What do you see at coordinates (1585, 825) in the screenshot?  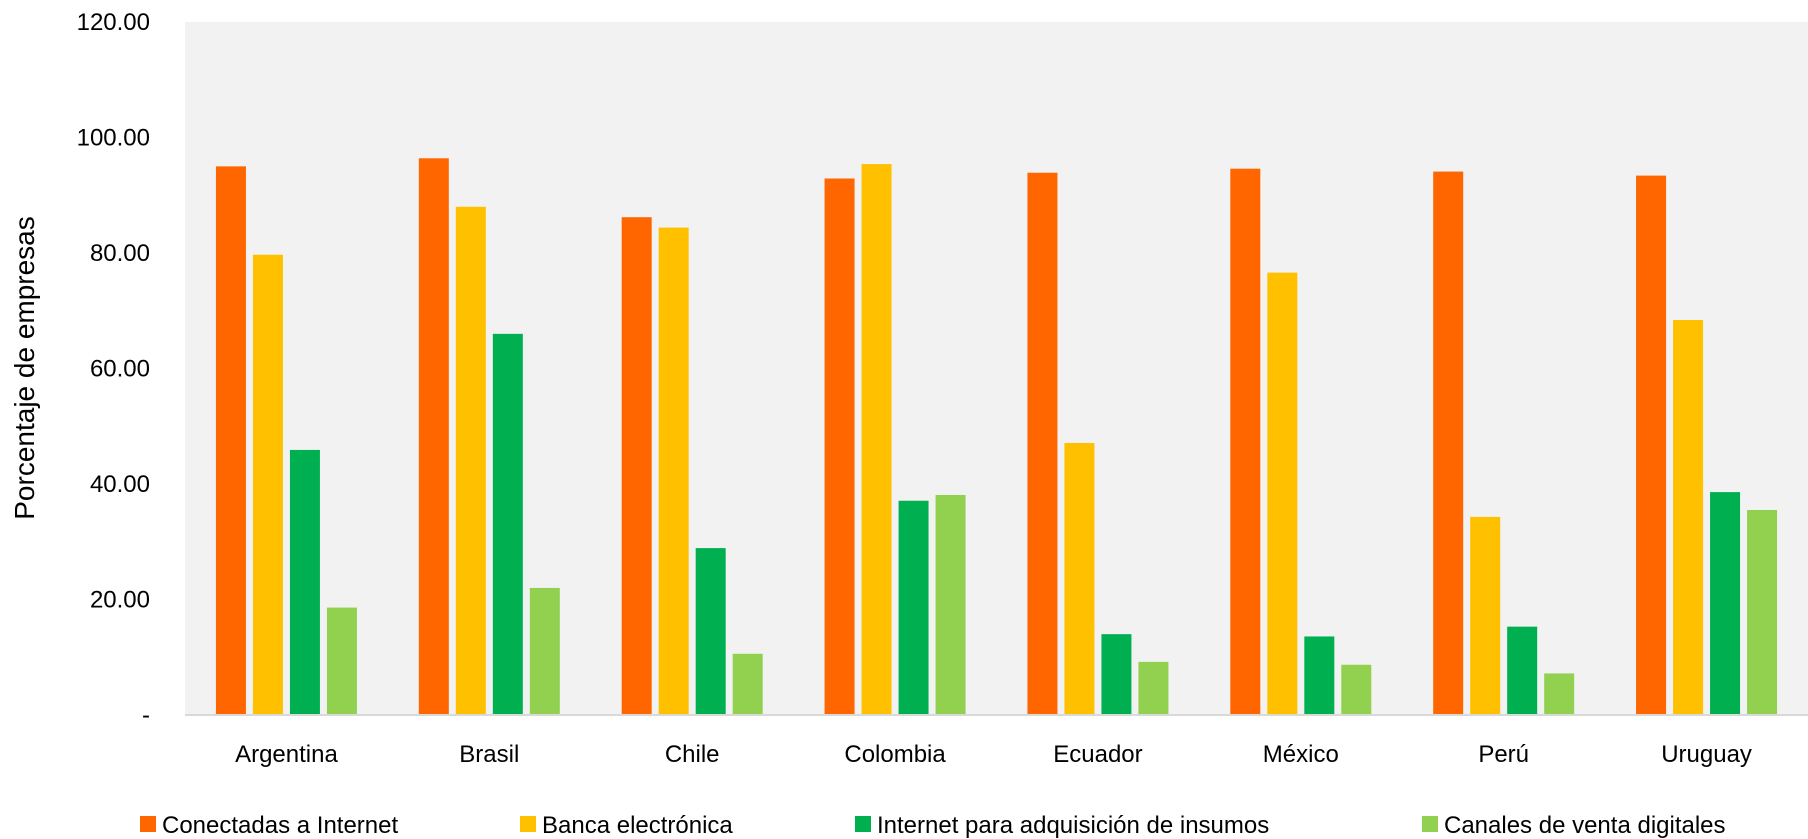 I see `legend-label: Canales de venta digitales` at bounding box center [1585, 825].